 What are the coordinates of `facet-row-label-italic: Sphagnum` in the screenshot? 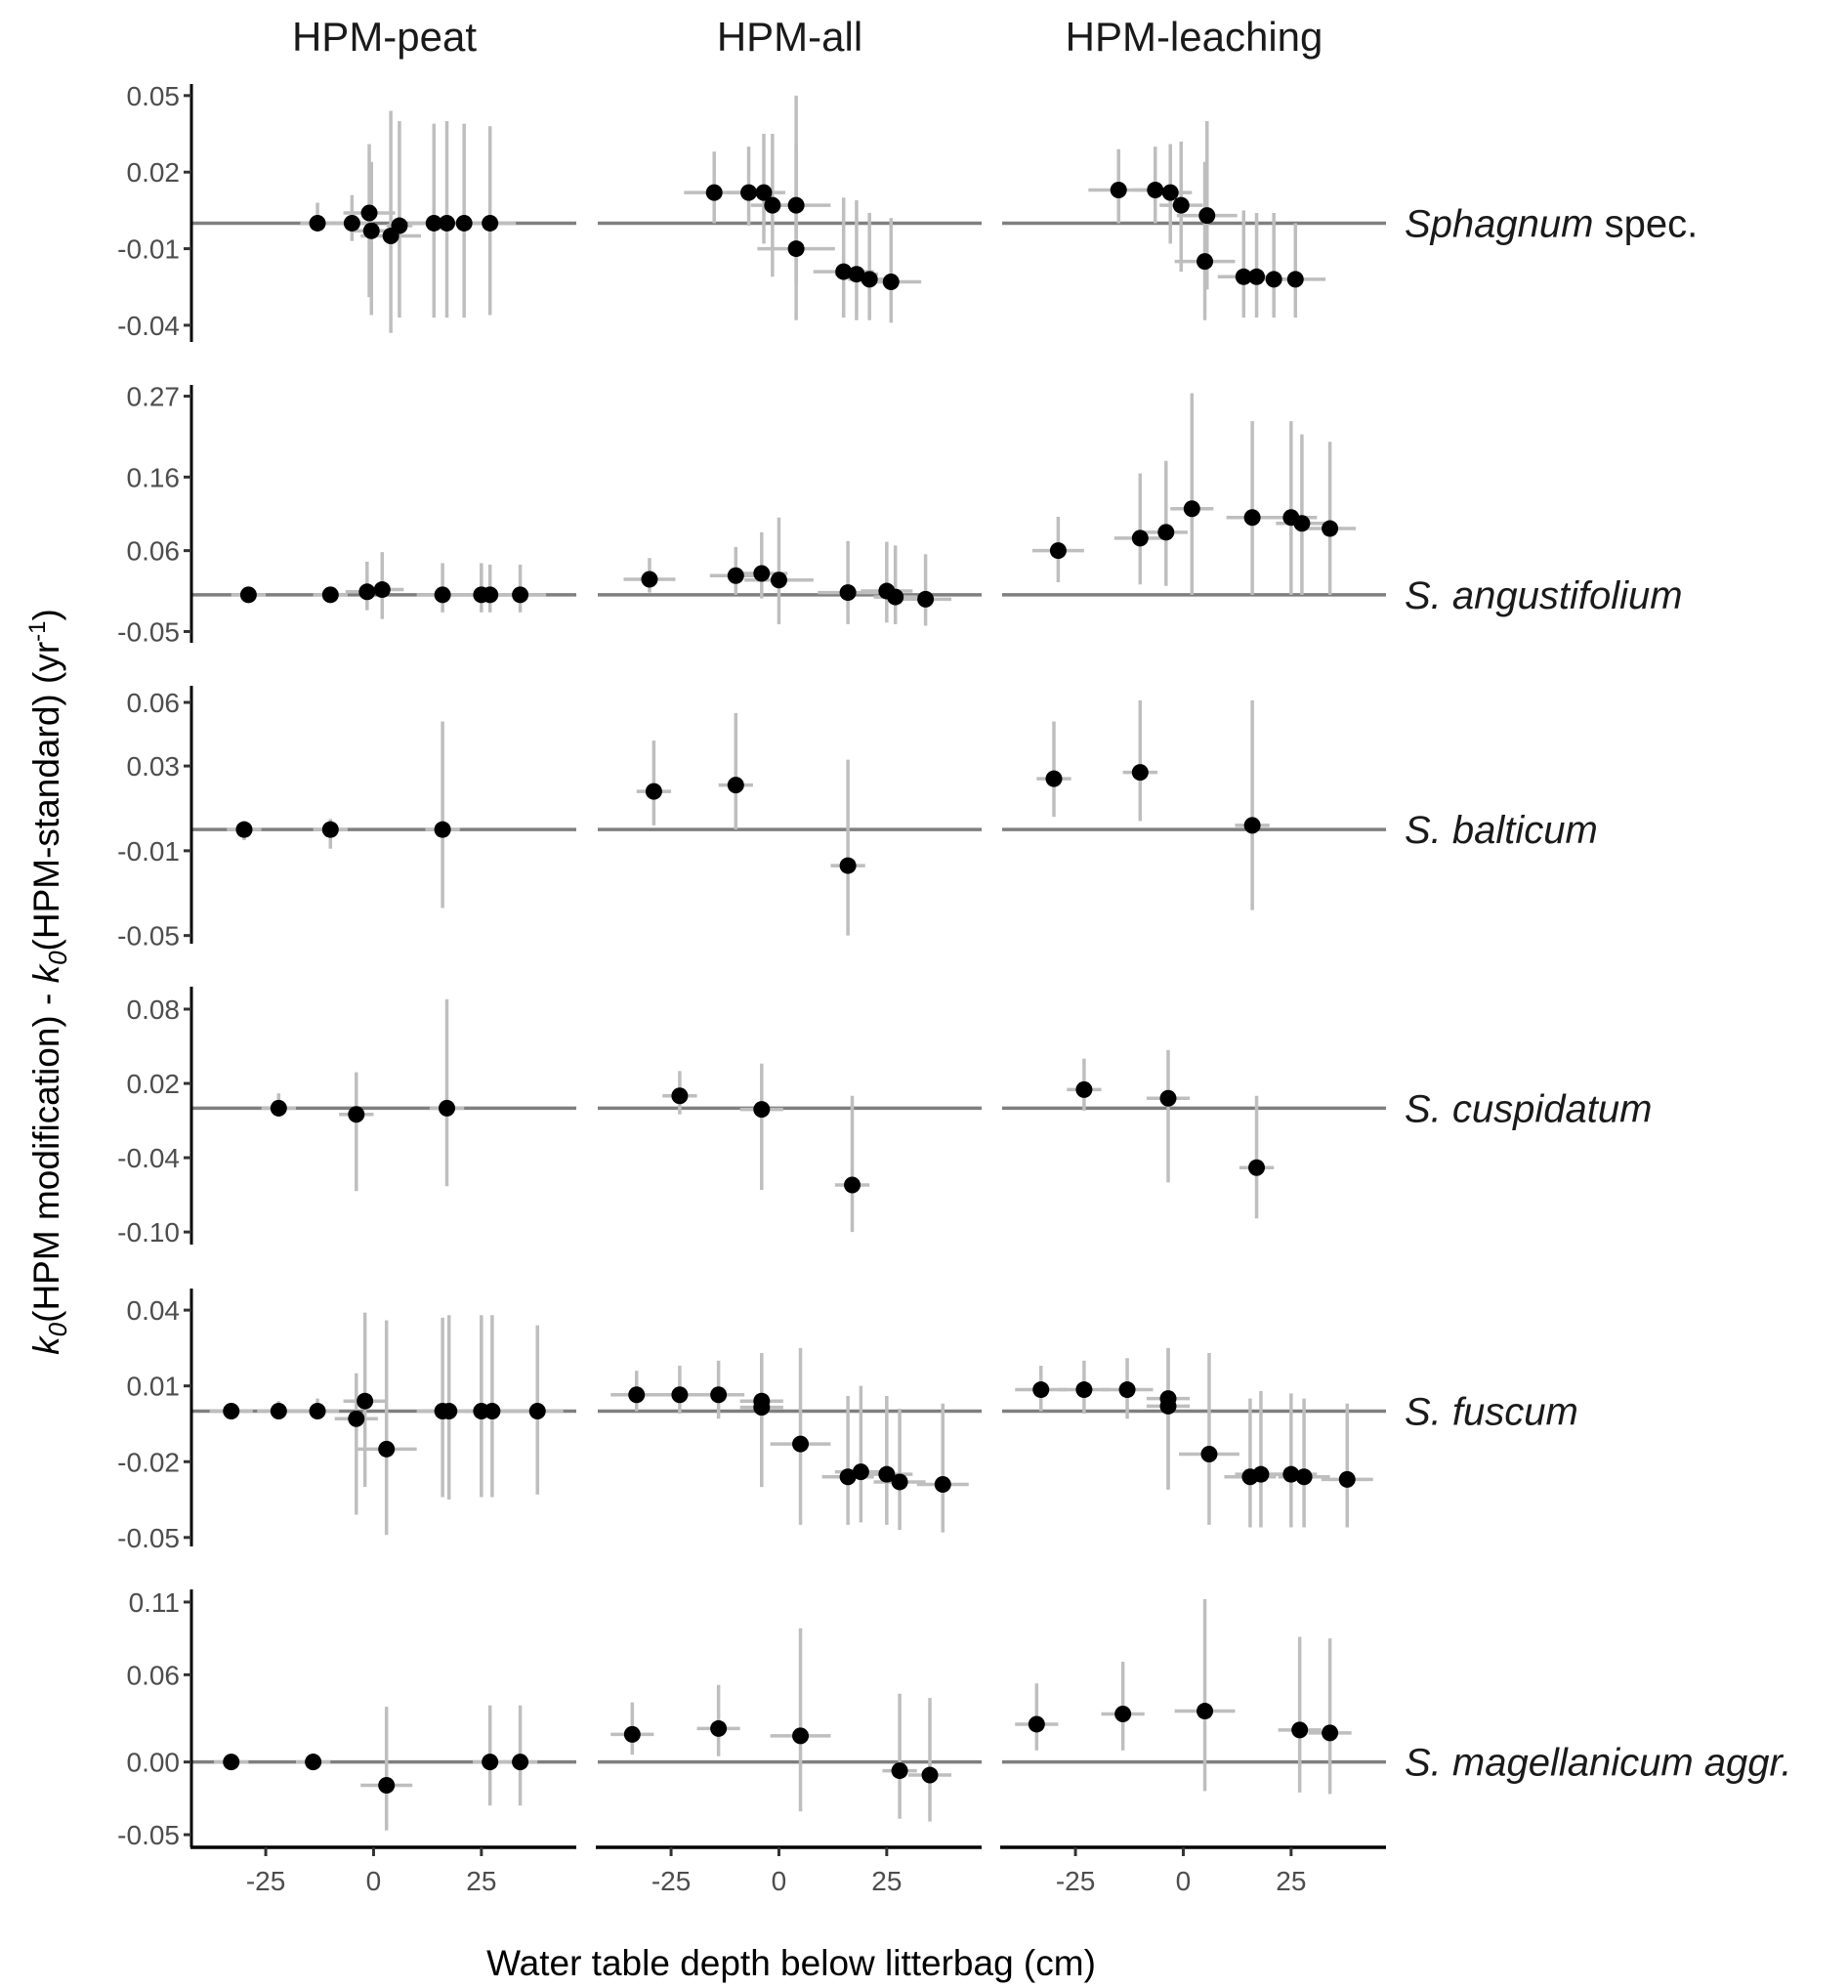 It's located at (1499, 223).